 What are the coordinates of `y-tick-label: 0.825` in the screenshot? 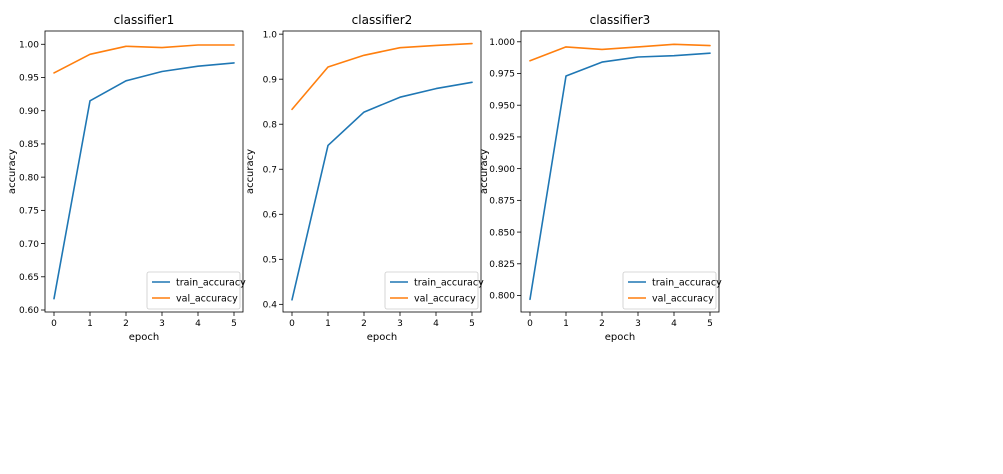 It's located at (502, 265).